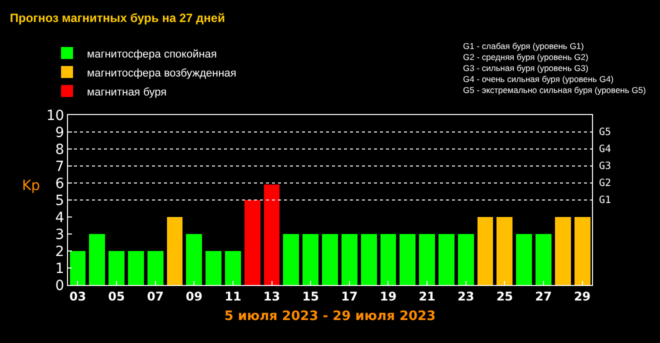 The width and height of the screenshot is (660, 343). I want to click on x-tick-label: 17, so click(349, 296).